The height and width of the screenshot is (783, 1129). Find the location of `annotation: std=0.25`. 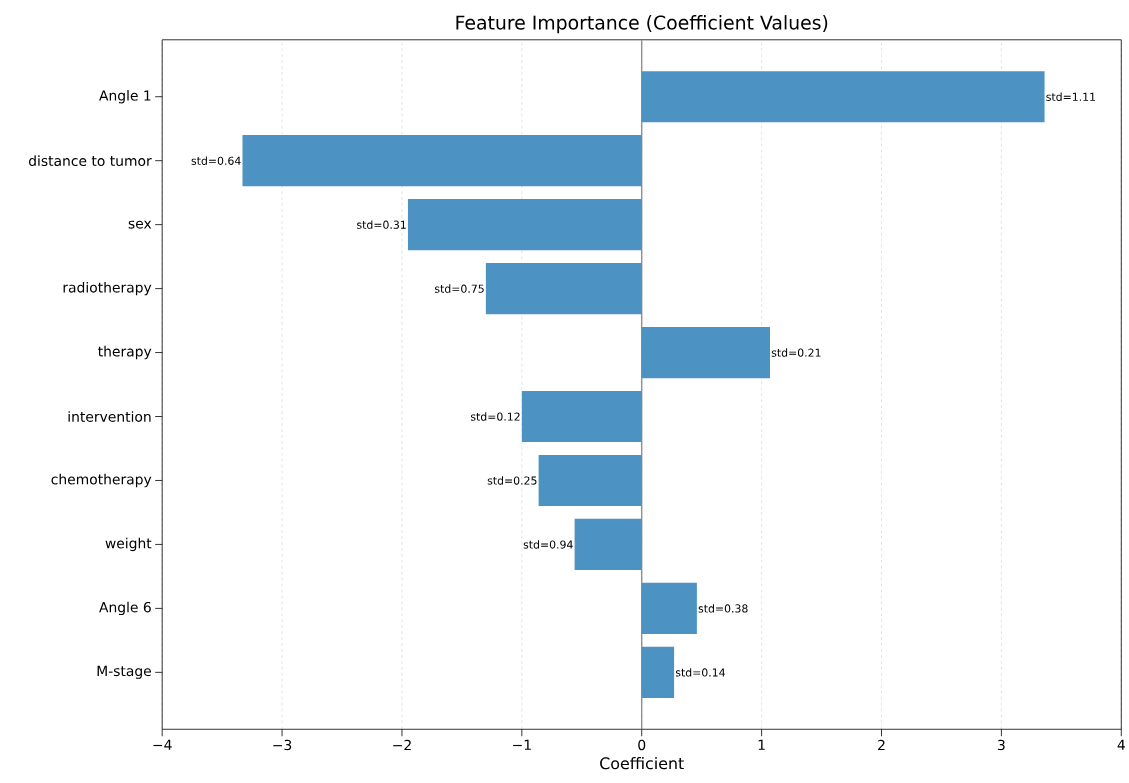

annotation: std=0.25 is located at coordinates (512, 480).